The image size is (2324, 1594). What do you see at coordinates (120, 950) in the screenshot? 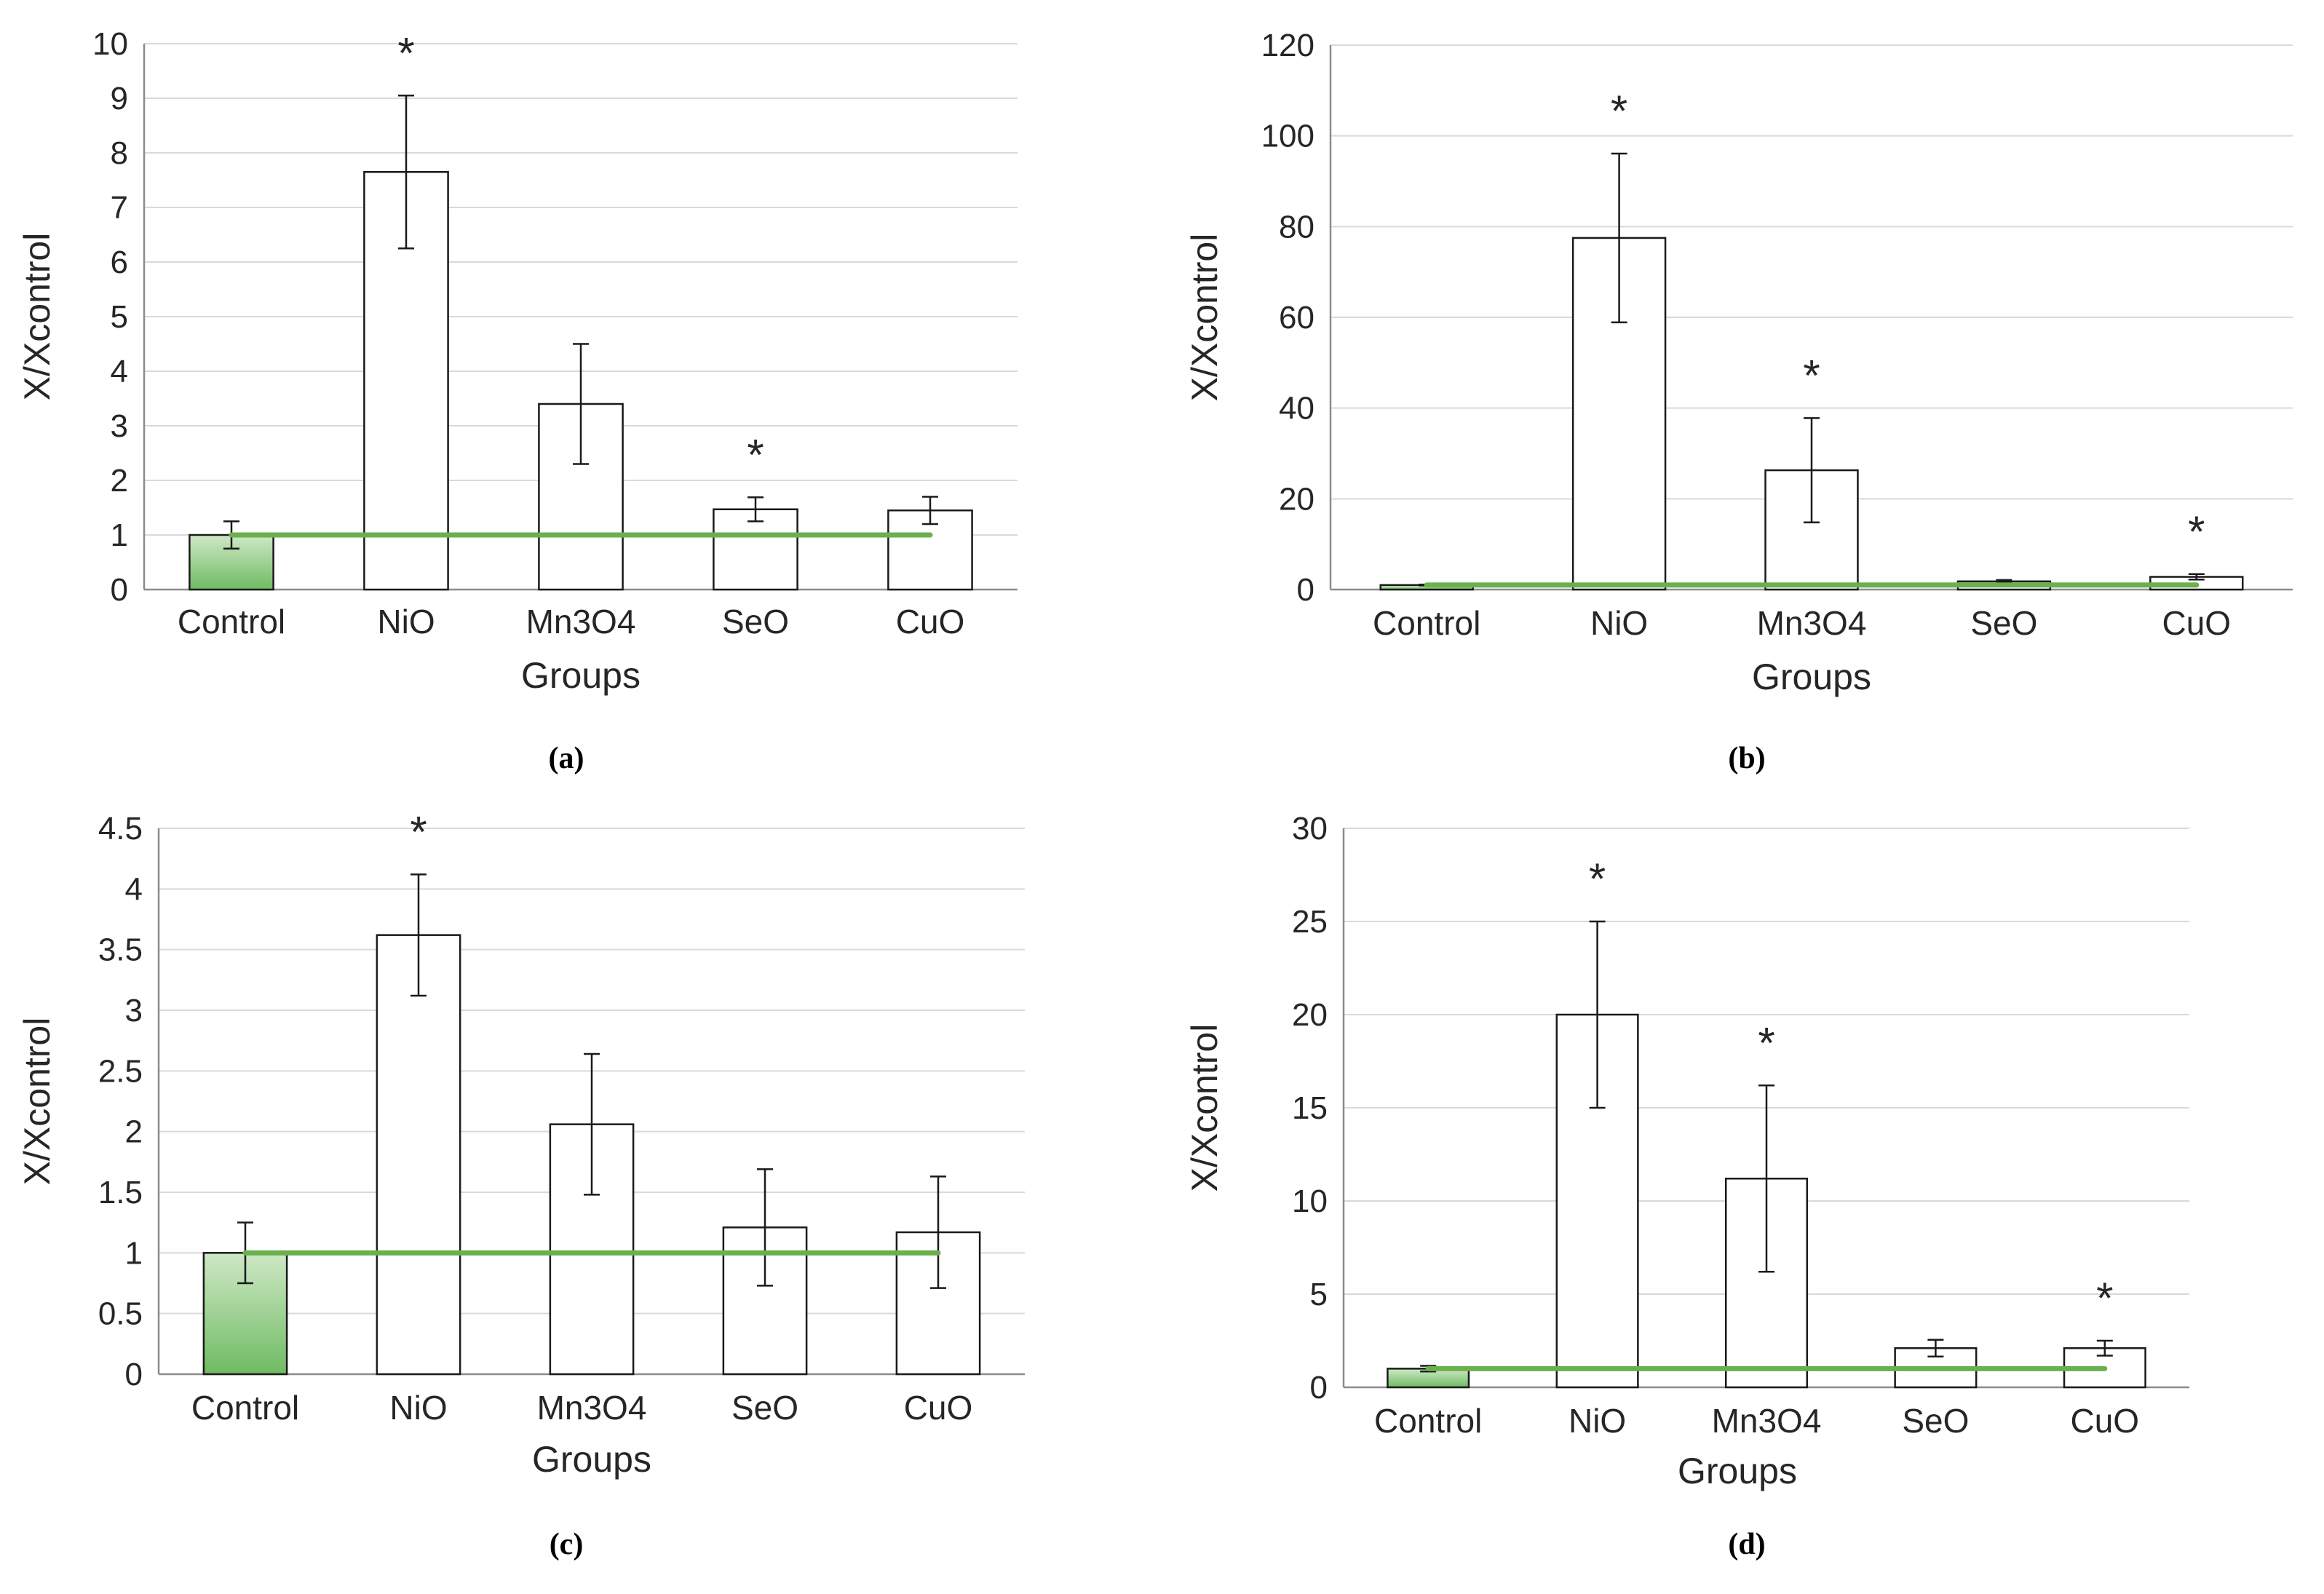
I see `y-tick-label: 3.5` at bounding box center [120, 950].